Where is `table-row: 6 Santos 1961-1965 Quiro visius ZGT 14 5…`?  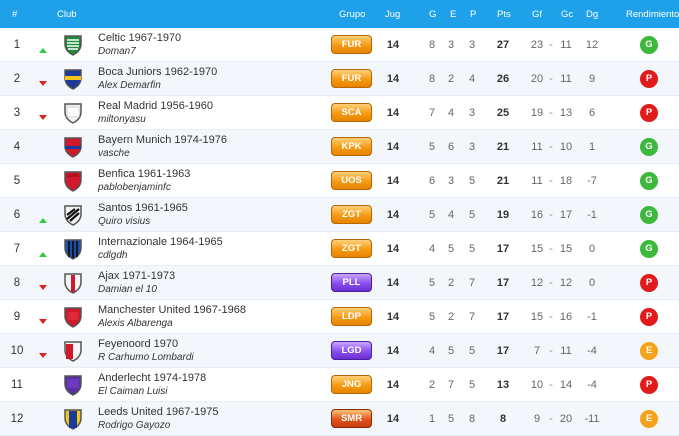
table-row: 6 Santos 1961-1965 Quiro visius ZGT 14 5… is located at coordinates (339, 215).